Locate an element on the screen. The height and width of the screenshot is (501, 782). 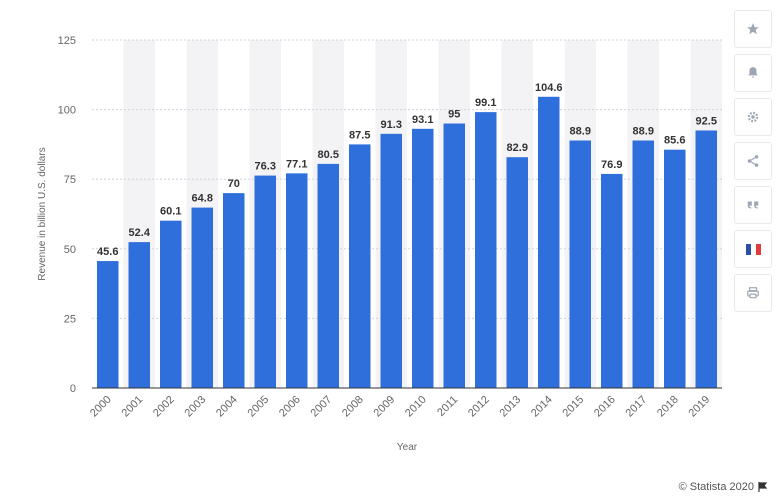
data-label: 87.5 is located at coordinates (359, 135).